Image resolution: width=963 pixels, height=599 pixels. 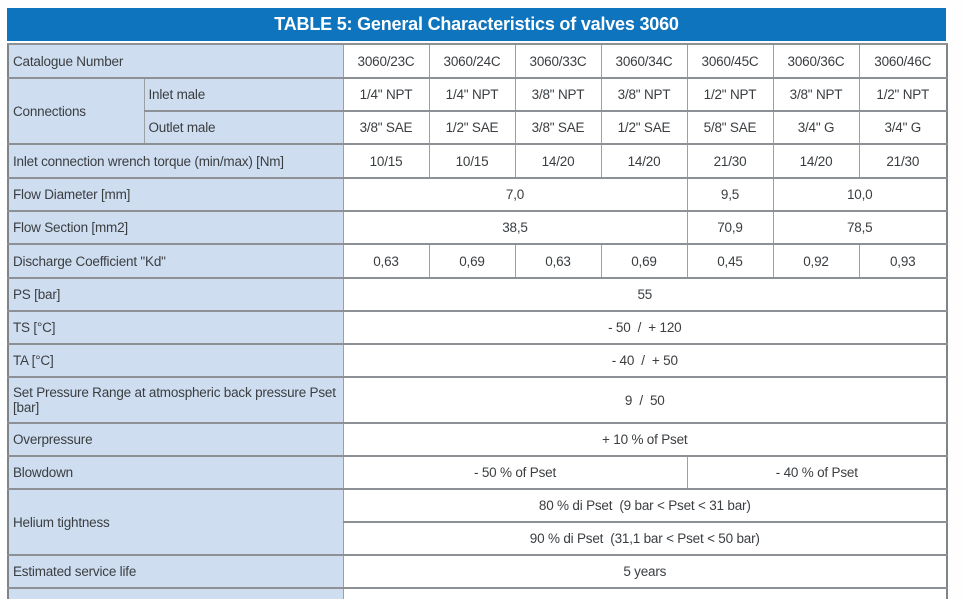 I want to click on torque-value-1: 10/15, so click(x=386, y=161).